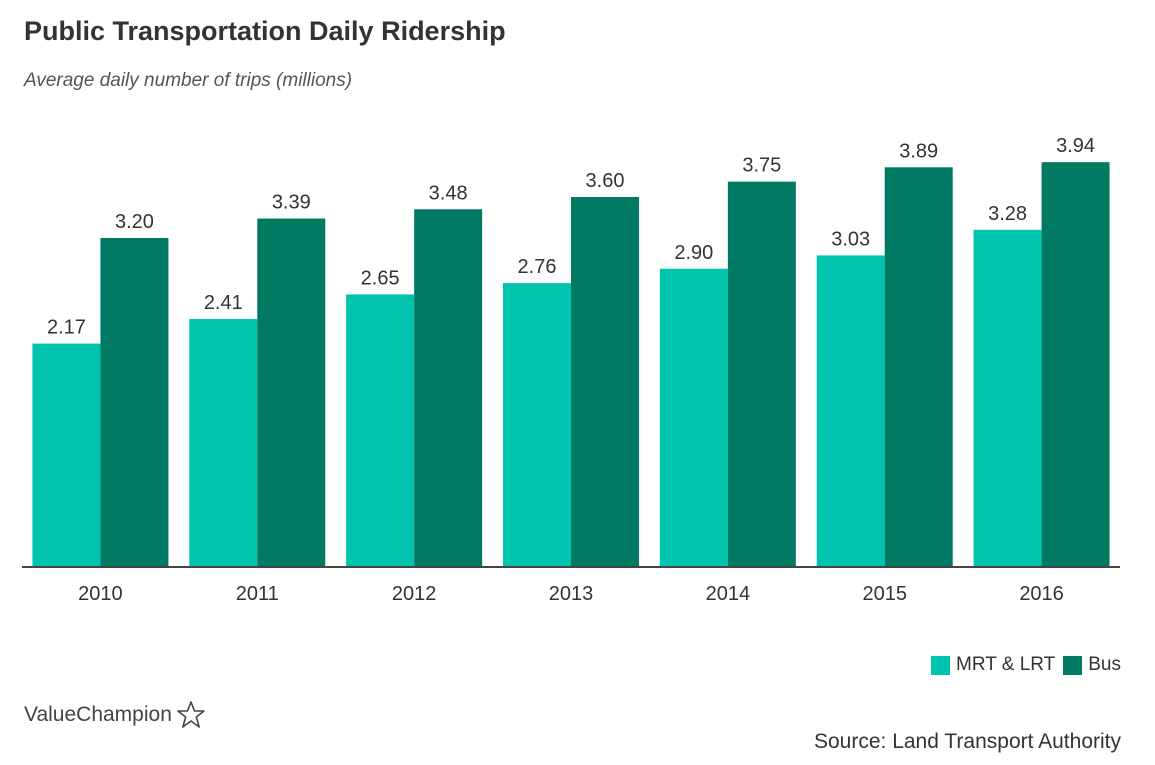 The image size is (1155, 765). What do you see at coordinates (940, 665) in the screenshot?
I see `legend-swatch-mrt-lrt` at bounding box center [940, 665].